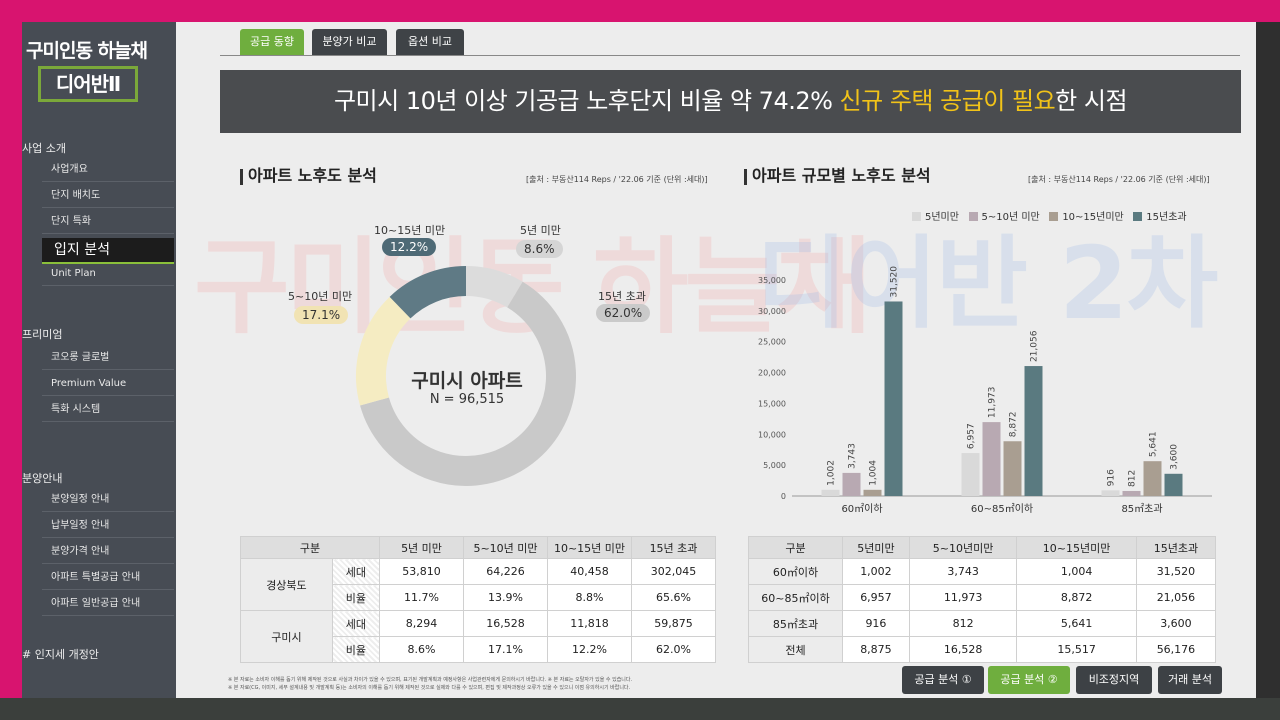 The image size is (1280, 720). What do you see at coordinates (410, 230) in the screenshot?
I see `pie-label-10-15: 10~15년 미만` at bounding box center [410, 230].